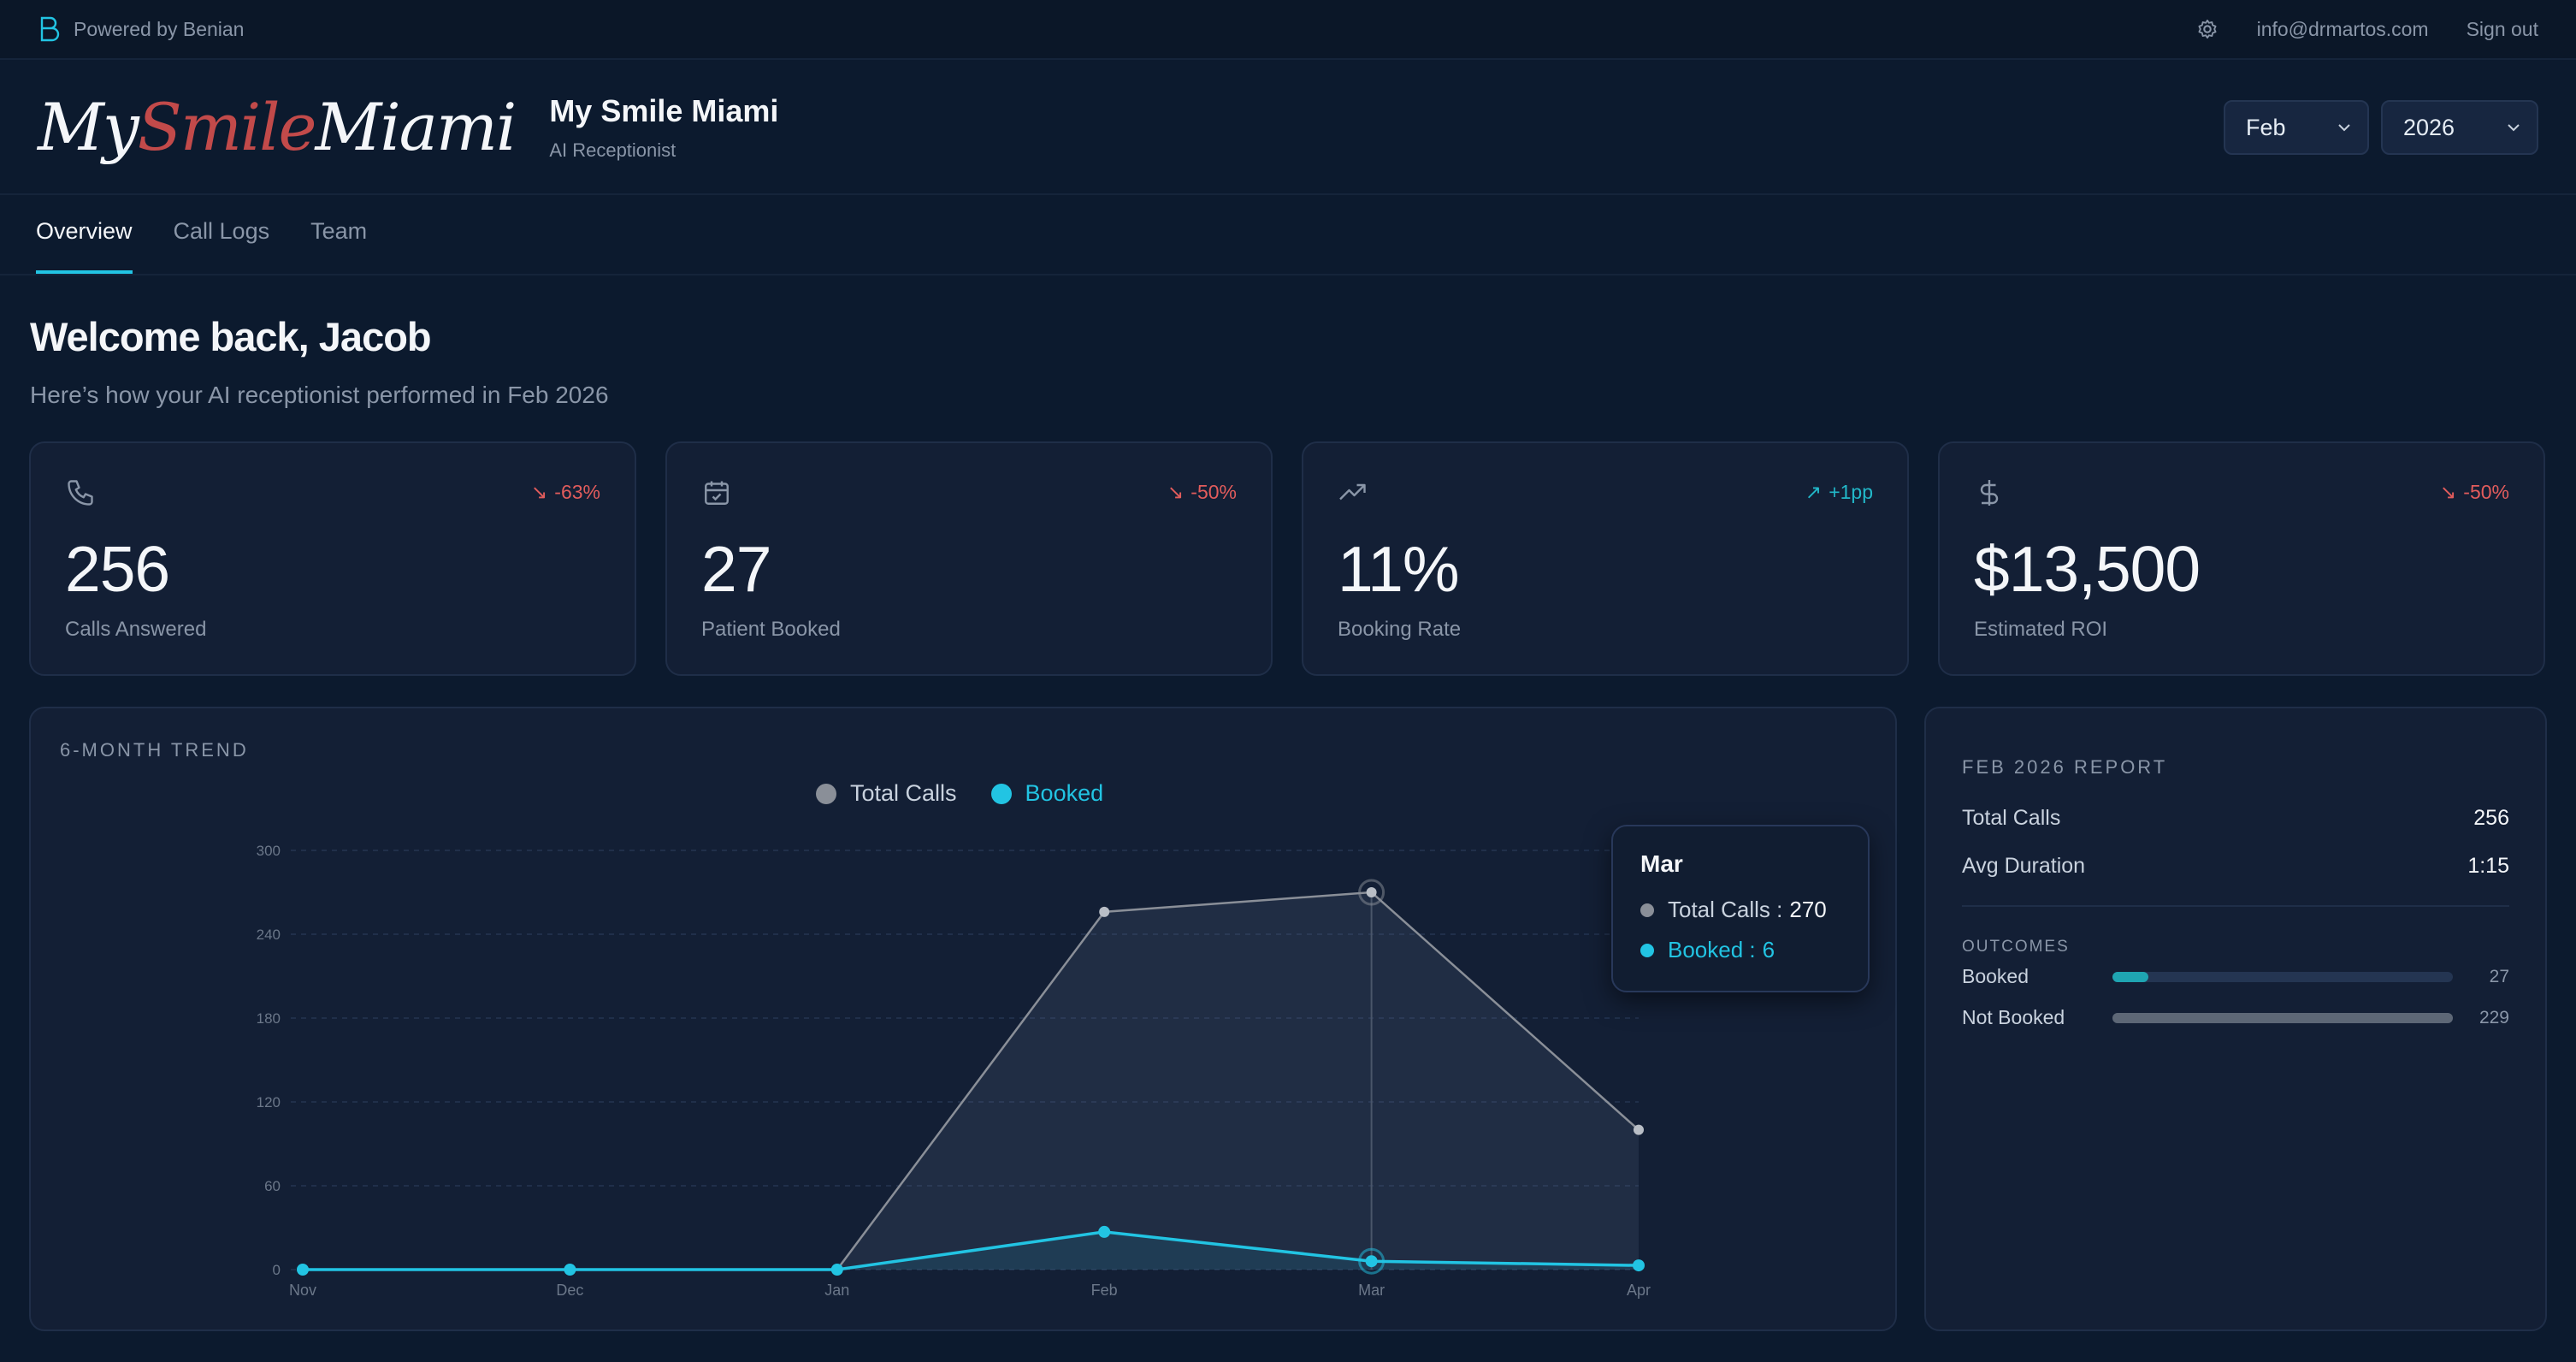 This screenshot has height=1362, width=2576. I want to click on x-tick-label: Mar, so click(1371, 1290).